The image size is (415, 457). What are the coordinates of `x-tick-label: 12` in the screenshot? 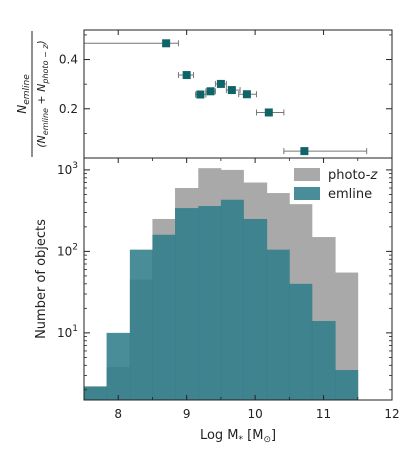 It's located at (391, 414).